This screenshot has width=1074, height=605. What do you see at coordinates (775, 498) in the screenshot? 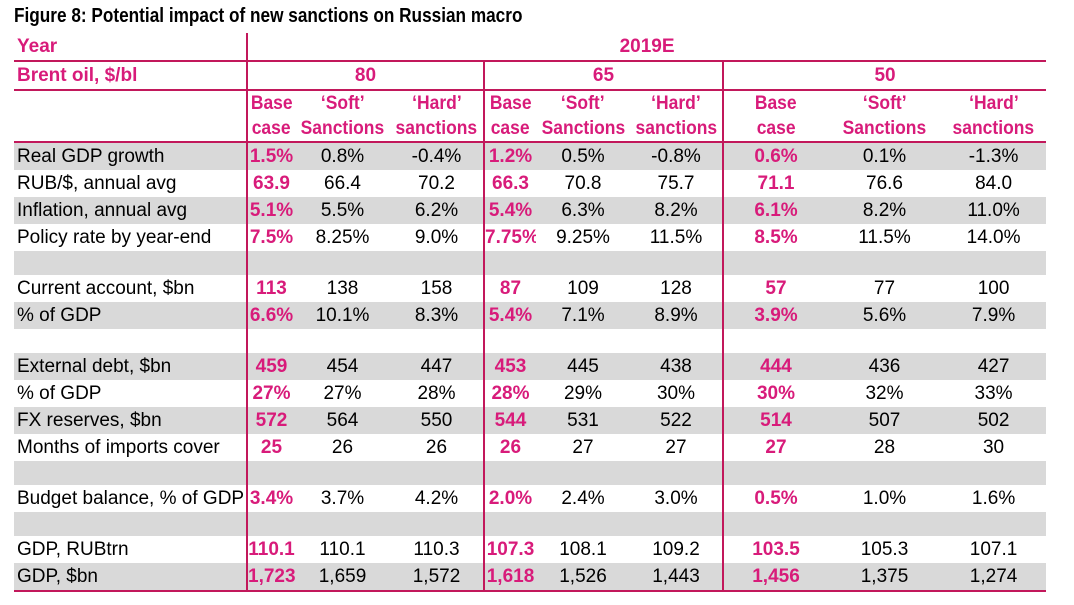
I see `base-case-value: 0.5%` at bounding box center [775, 498].